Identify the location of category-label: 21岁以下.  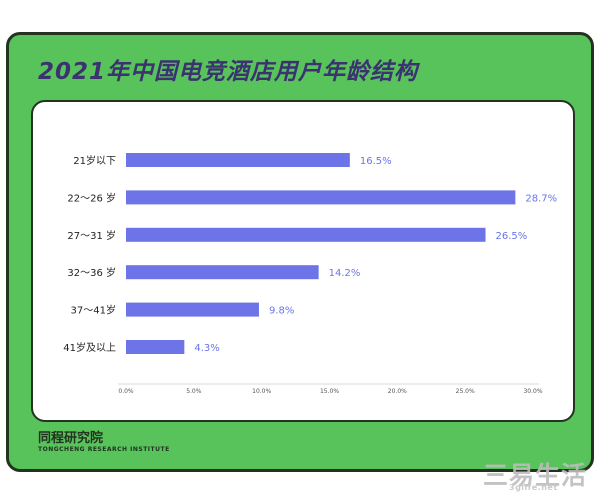
(94, 160).